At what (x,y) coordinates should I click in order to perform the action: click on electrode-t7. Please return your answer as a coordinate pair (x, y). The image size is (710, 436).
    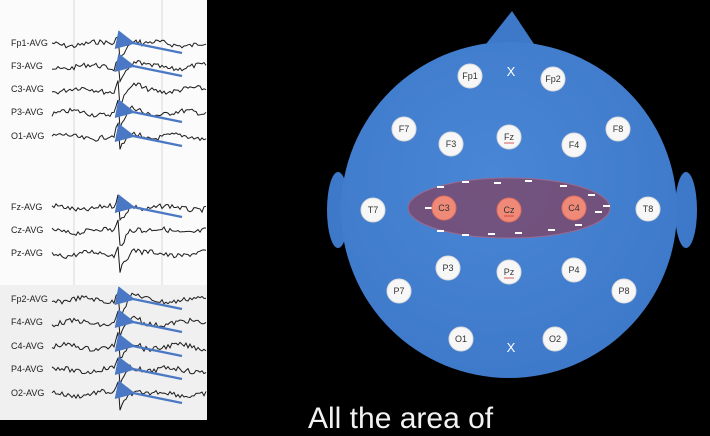
    Looking at the image, I should click on (373, 210).